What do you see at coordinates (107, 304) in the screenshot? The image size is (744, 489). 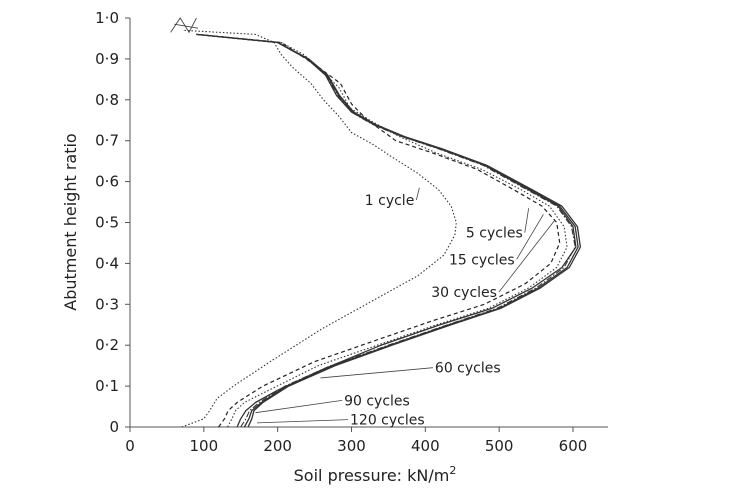 I see `y-tick-label: 0·3` at bounding box center [107, 304].